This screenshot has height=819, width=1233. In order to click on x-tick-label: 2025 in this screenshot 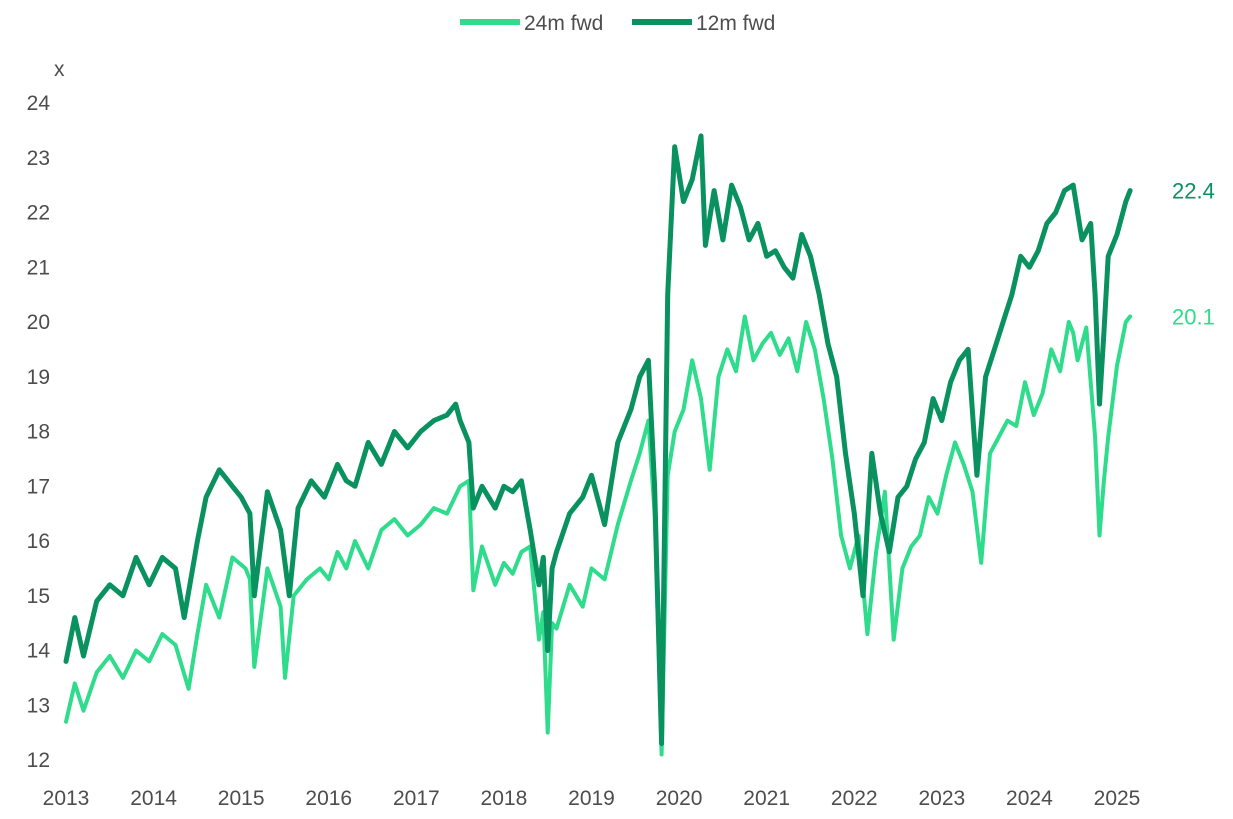, I will do `click(1117, 798)`.